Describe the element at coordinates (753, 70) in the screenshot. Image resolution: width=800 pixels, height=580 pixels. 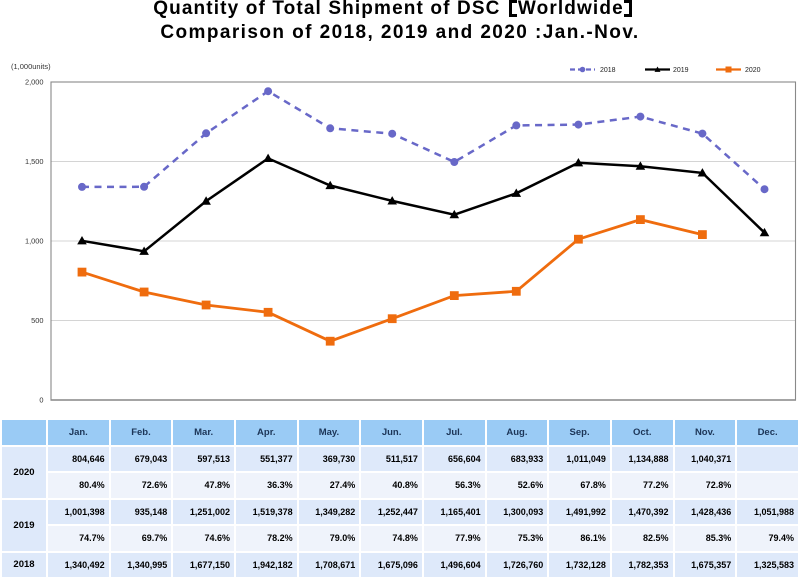
I see `svg-text: 2020` at that location.